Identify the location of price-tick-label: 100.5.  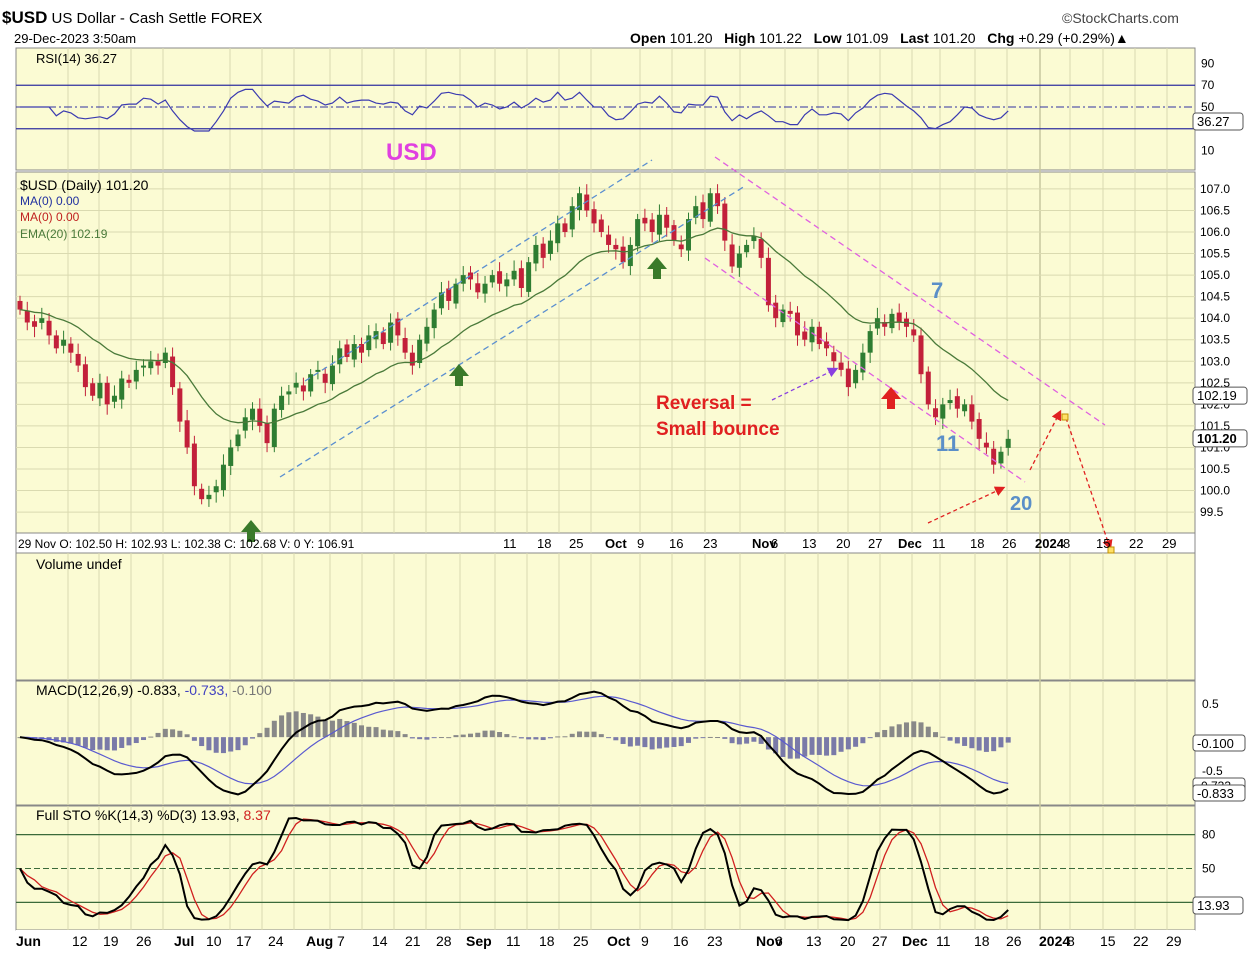
(1215, 469).